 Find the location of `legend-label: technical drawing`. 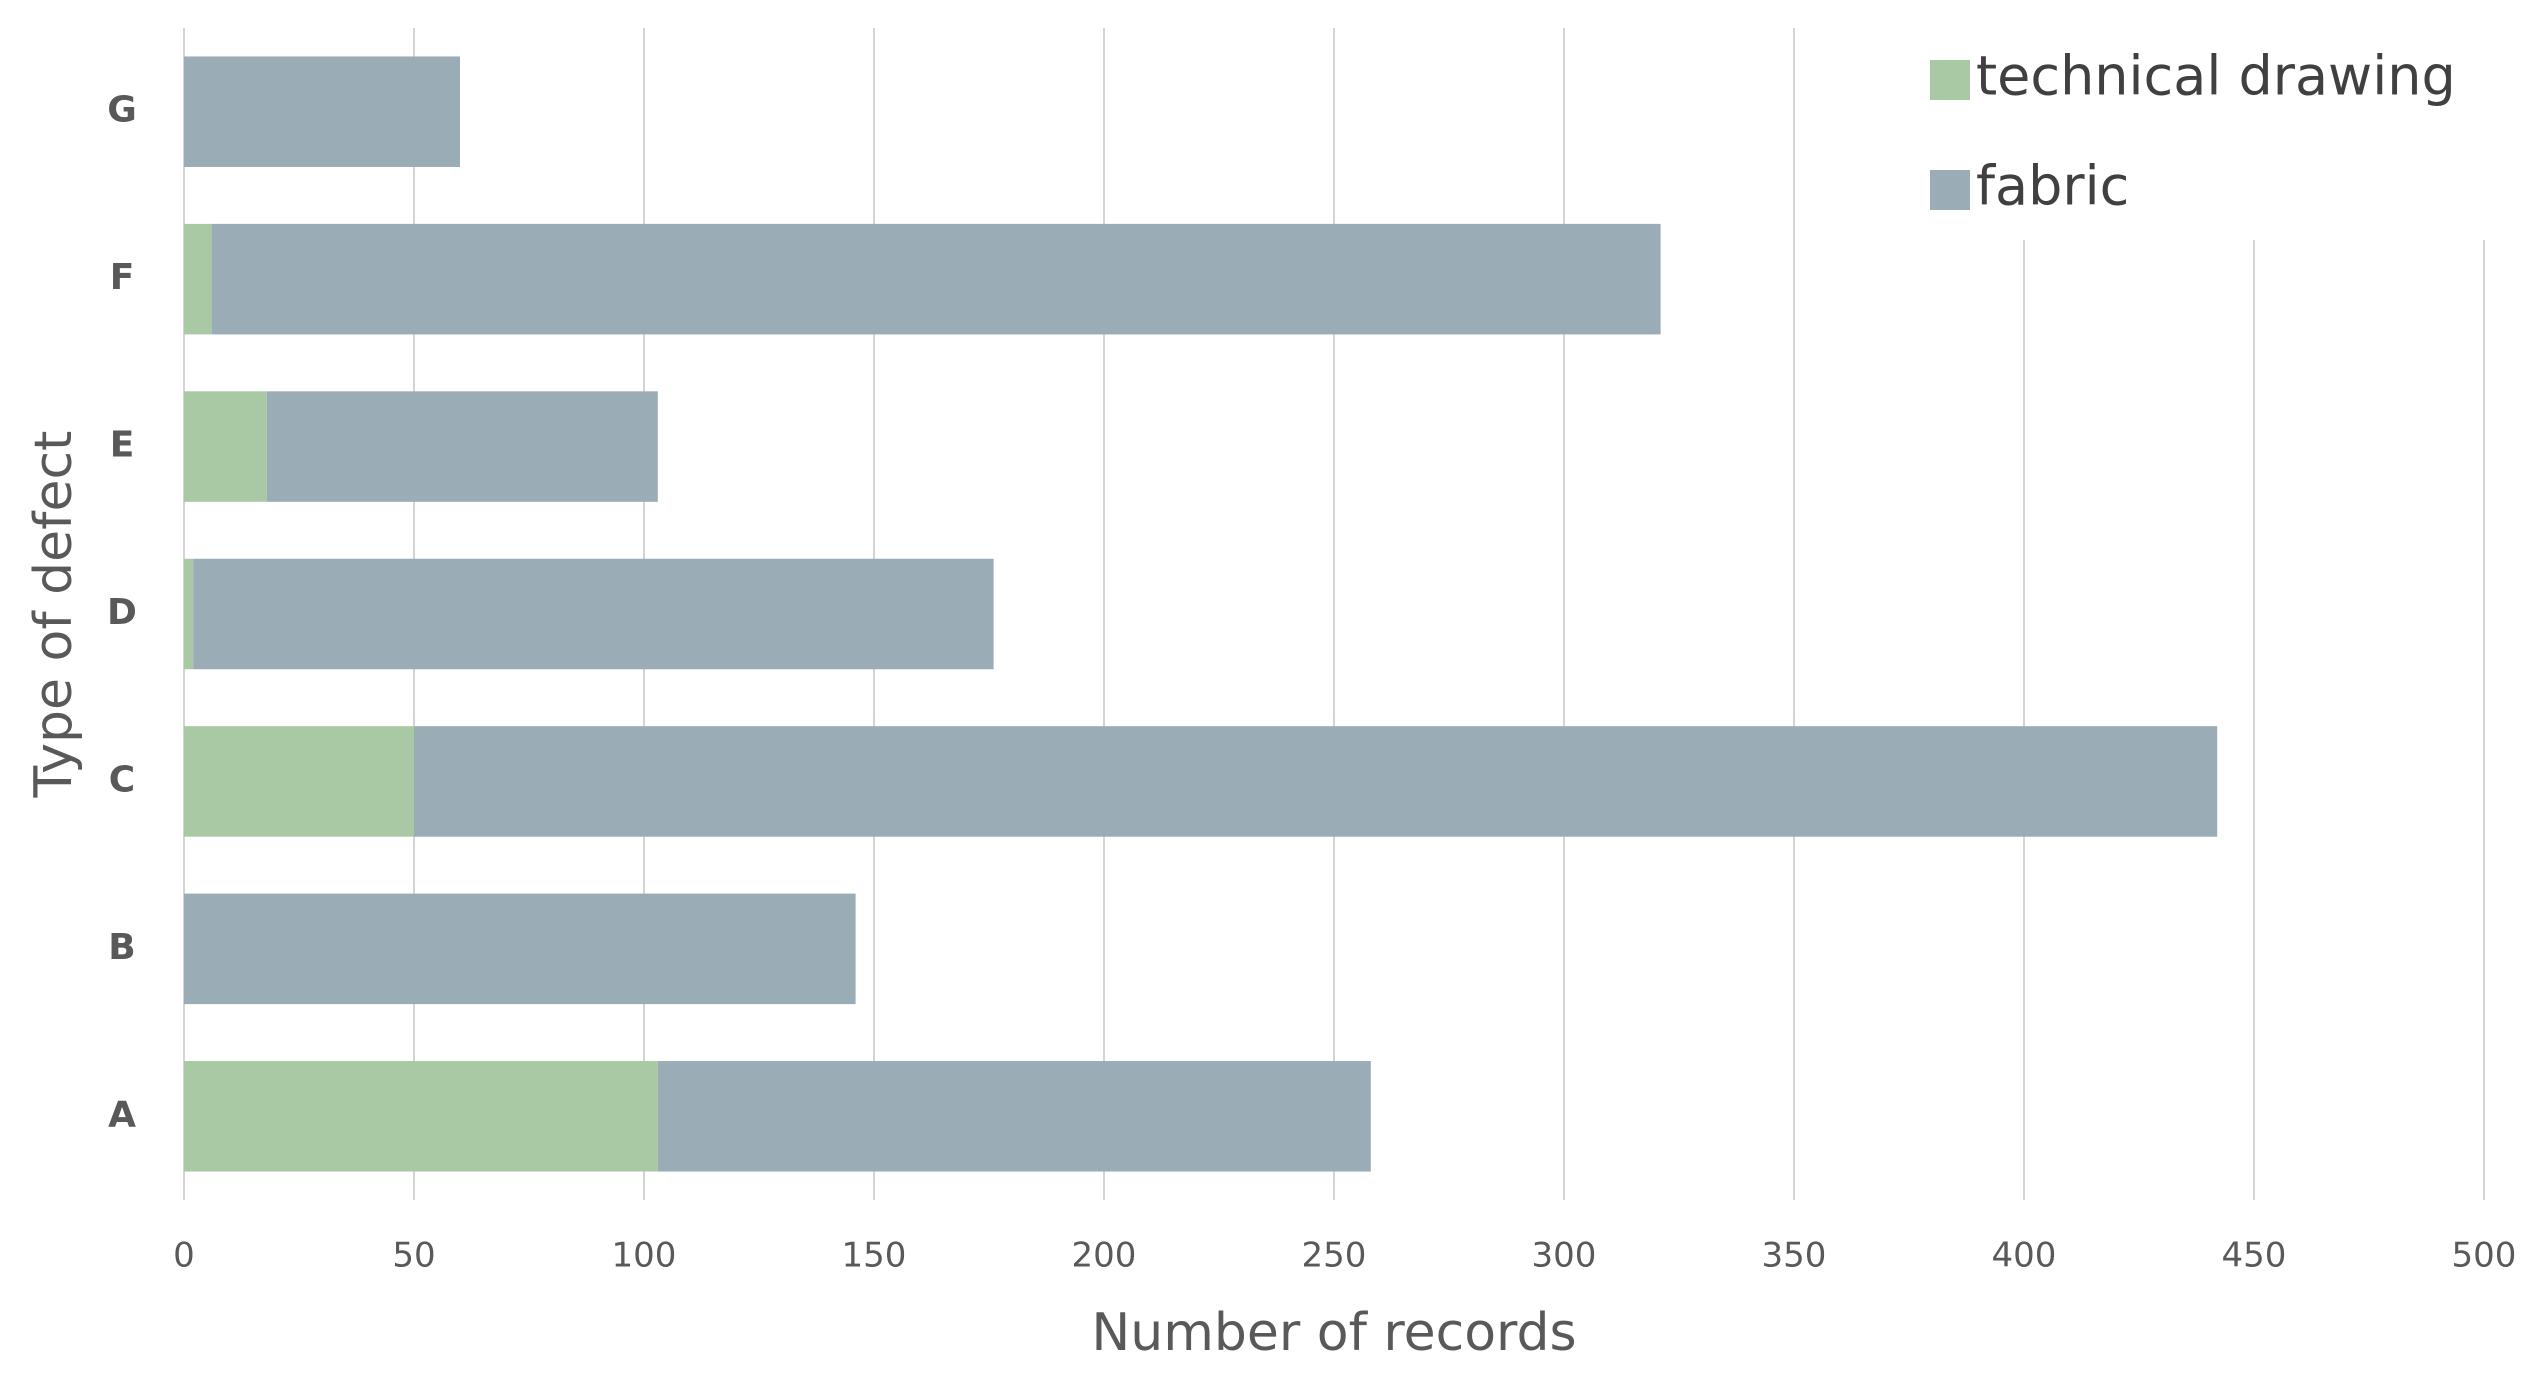

legend-label: technical drawing is located at coordinates (2216, 76).